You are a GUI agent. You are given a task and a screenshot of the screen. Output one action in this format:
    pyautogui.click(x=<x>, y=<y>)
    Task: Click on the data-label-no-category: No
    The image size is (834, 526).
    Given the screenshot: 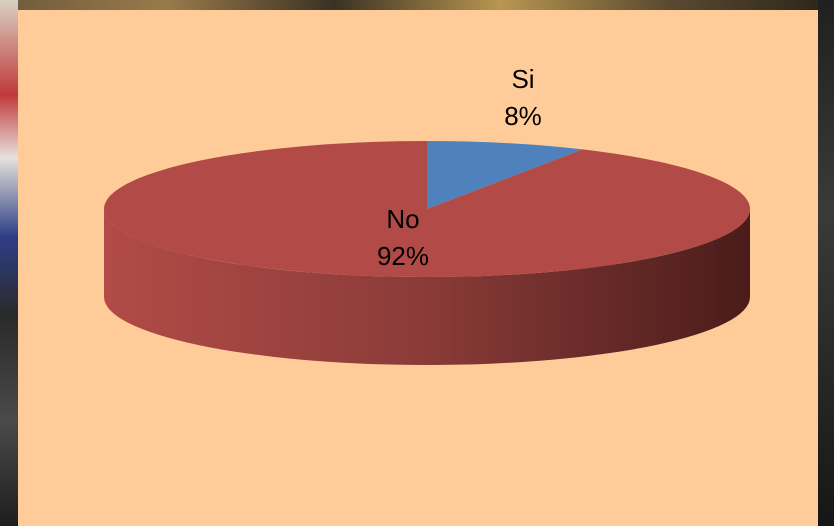 What is the action you would take?
    pyautogui.click(x=402, y=219)
    